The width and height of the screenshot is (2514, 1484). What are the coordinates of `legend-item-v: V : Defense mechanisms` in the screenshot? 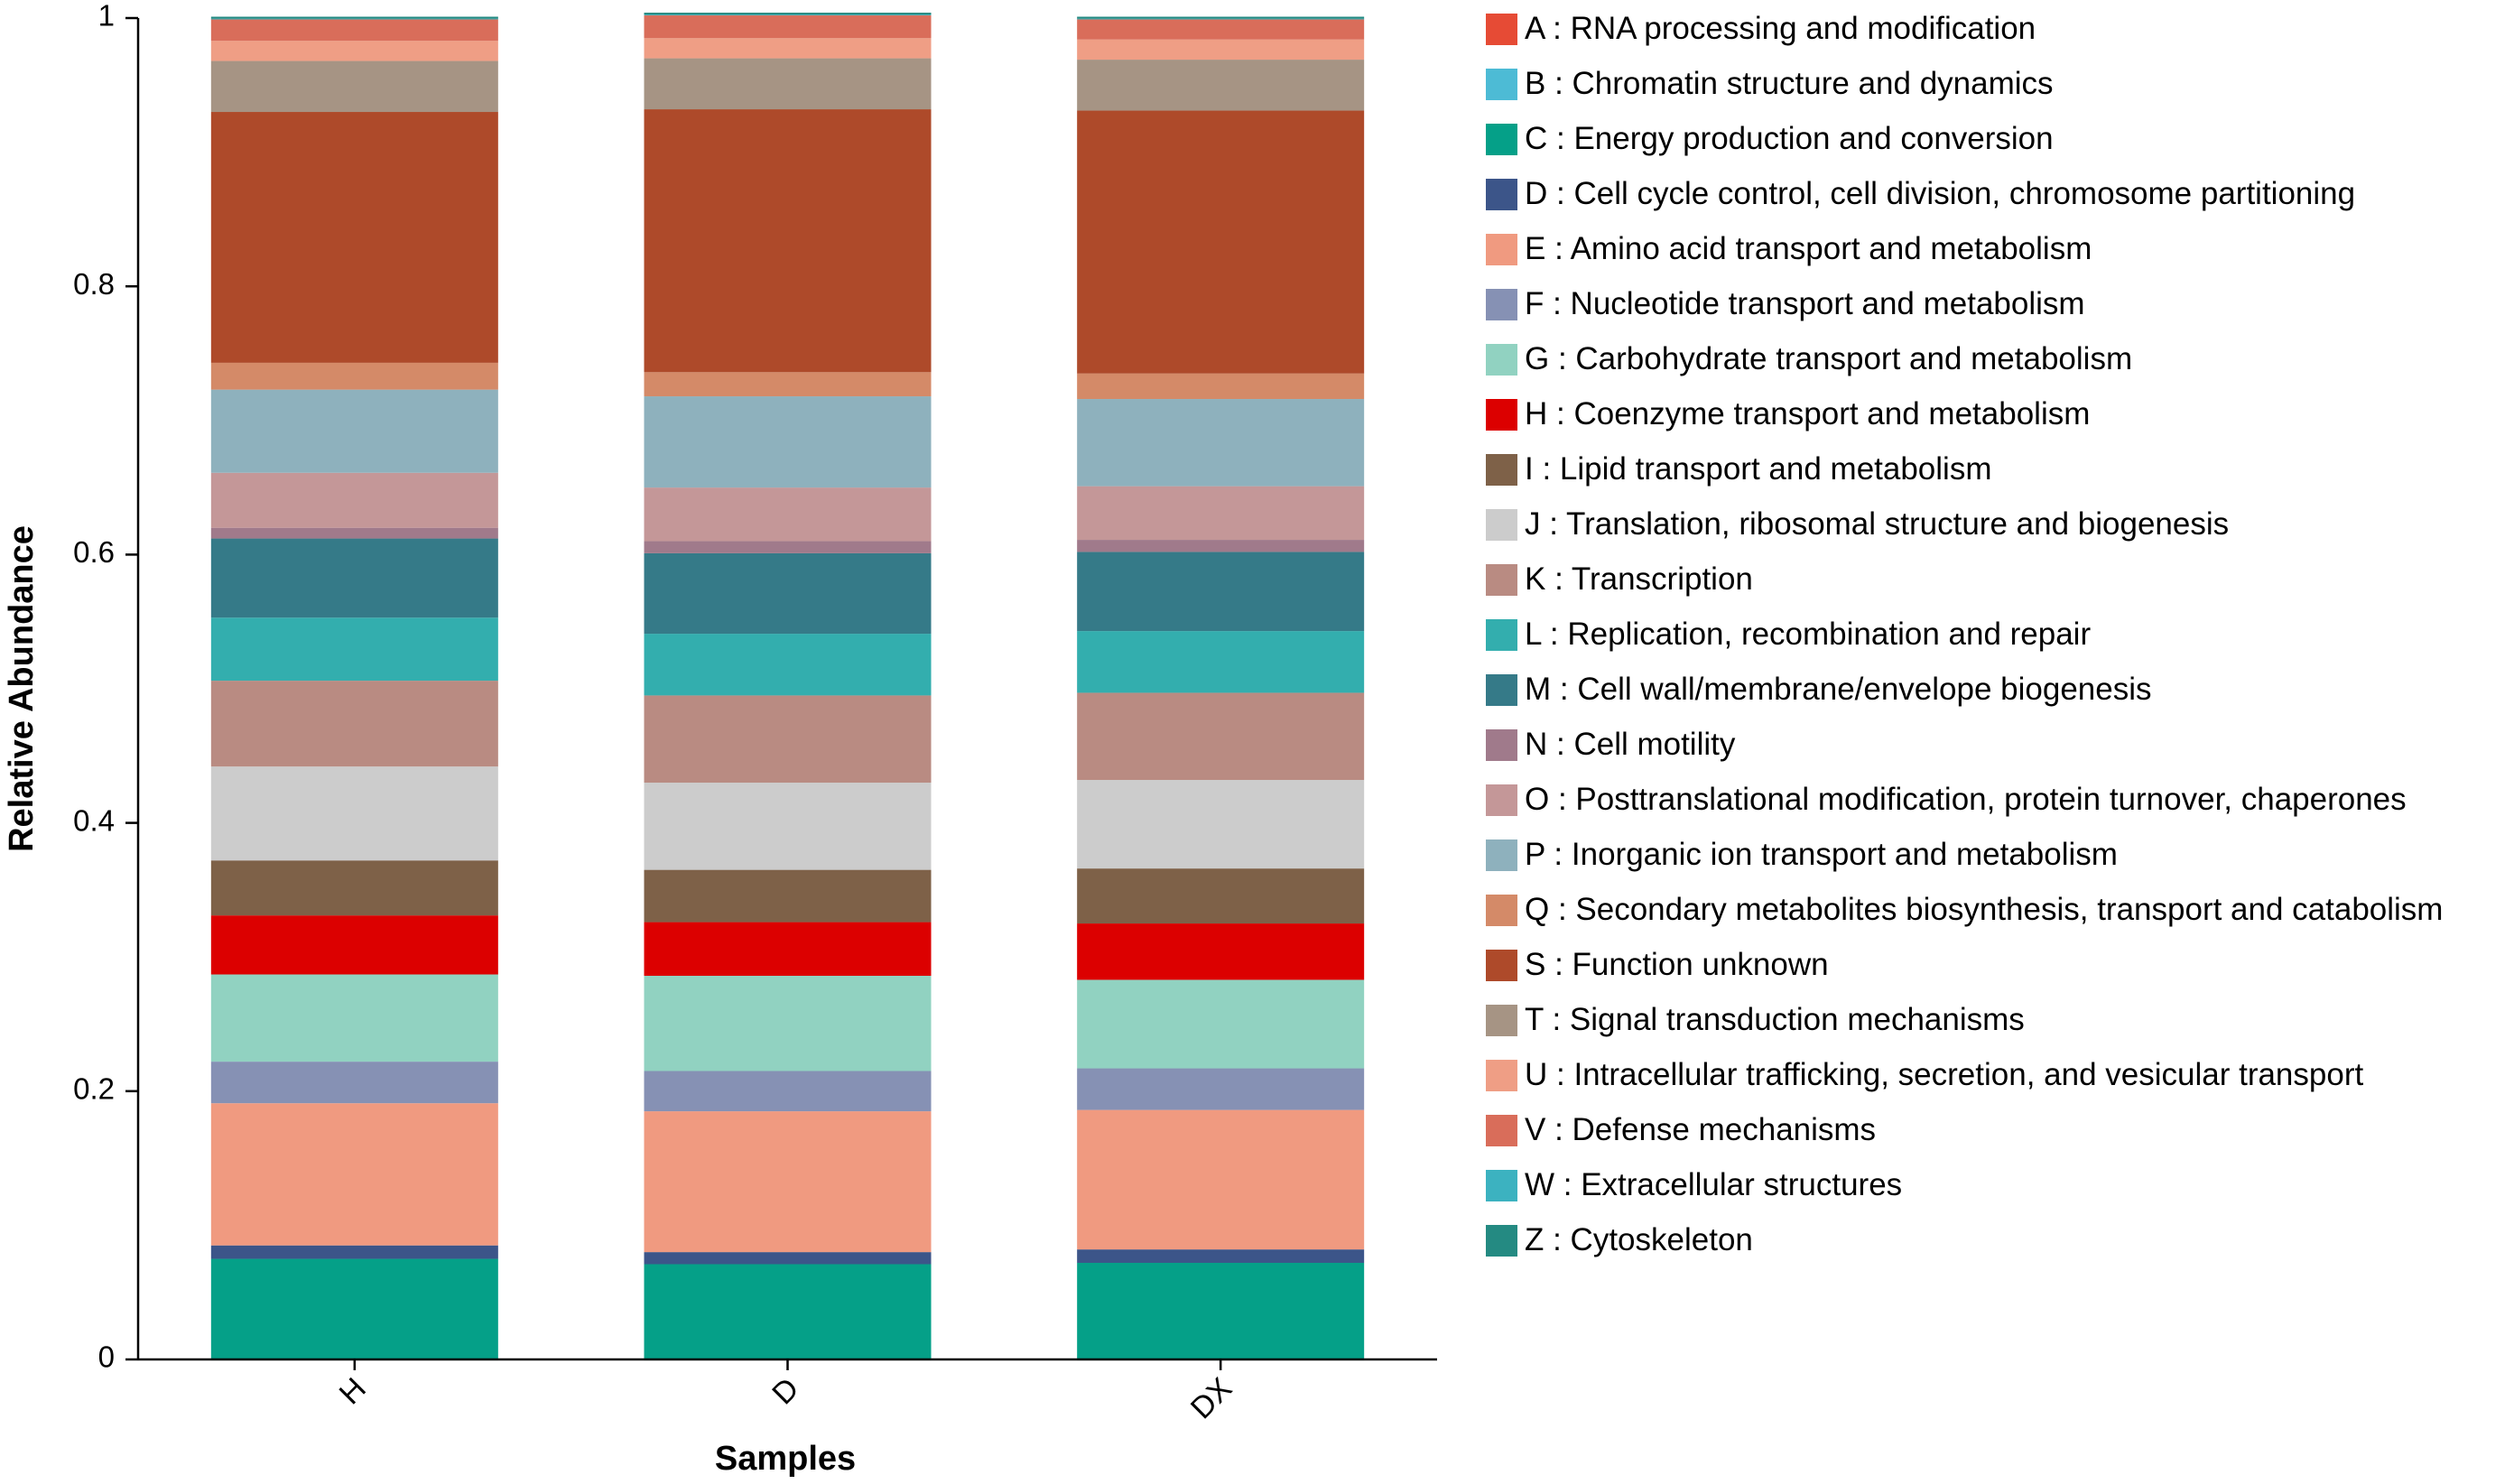 It's located at (1681, 1129).